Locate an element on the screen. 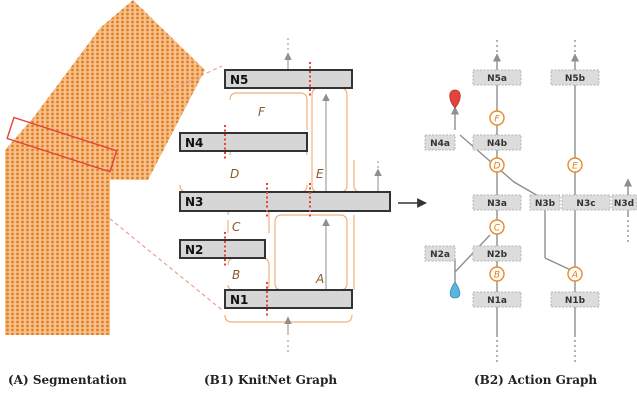  knitnet-face-F: F is located at coordinates (262, 112).